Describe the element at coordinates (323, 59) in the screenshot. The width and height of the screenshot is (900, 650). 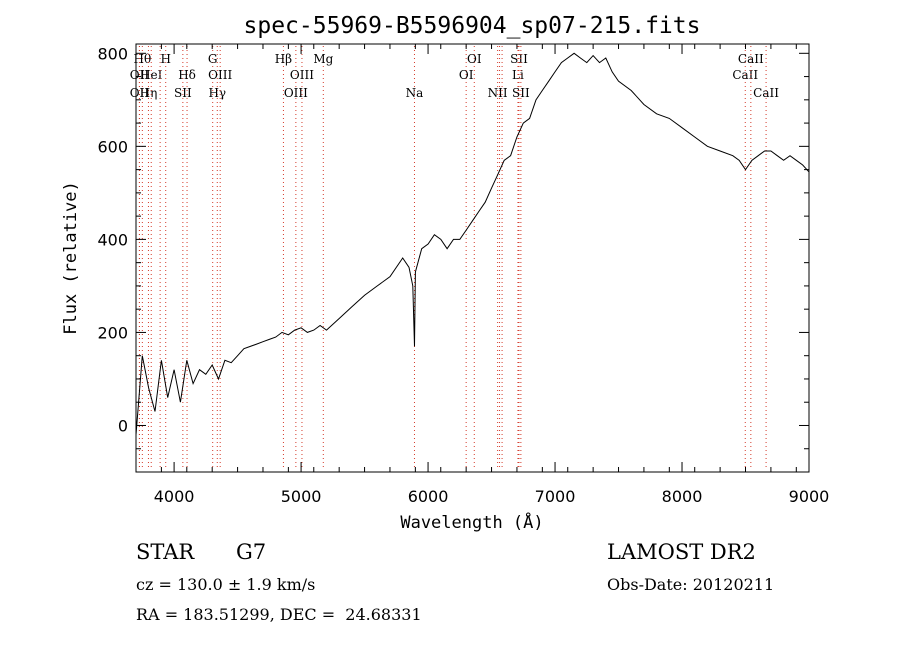
I see `line-label-15: Mg` at that location.